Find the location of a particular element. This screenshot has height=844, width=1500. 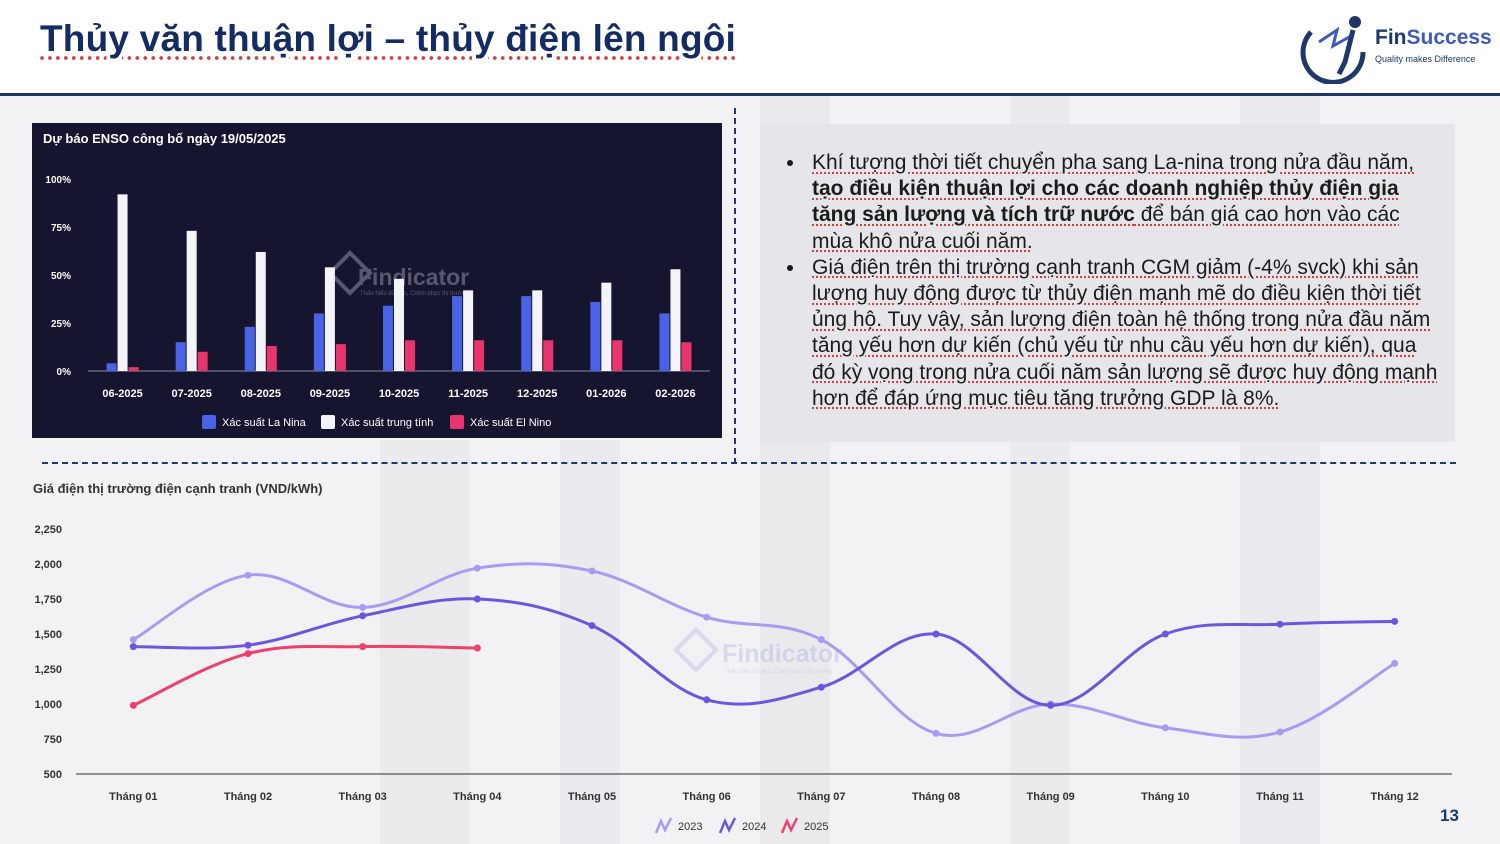

enso-legend-label: Xác suất El Nino is located at coordinates (510, 423).